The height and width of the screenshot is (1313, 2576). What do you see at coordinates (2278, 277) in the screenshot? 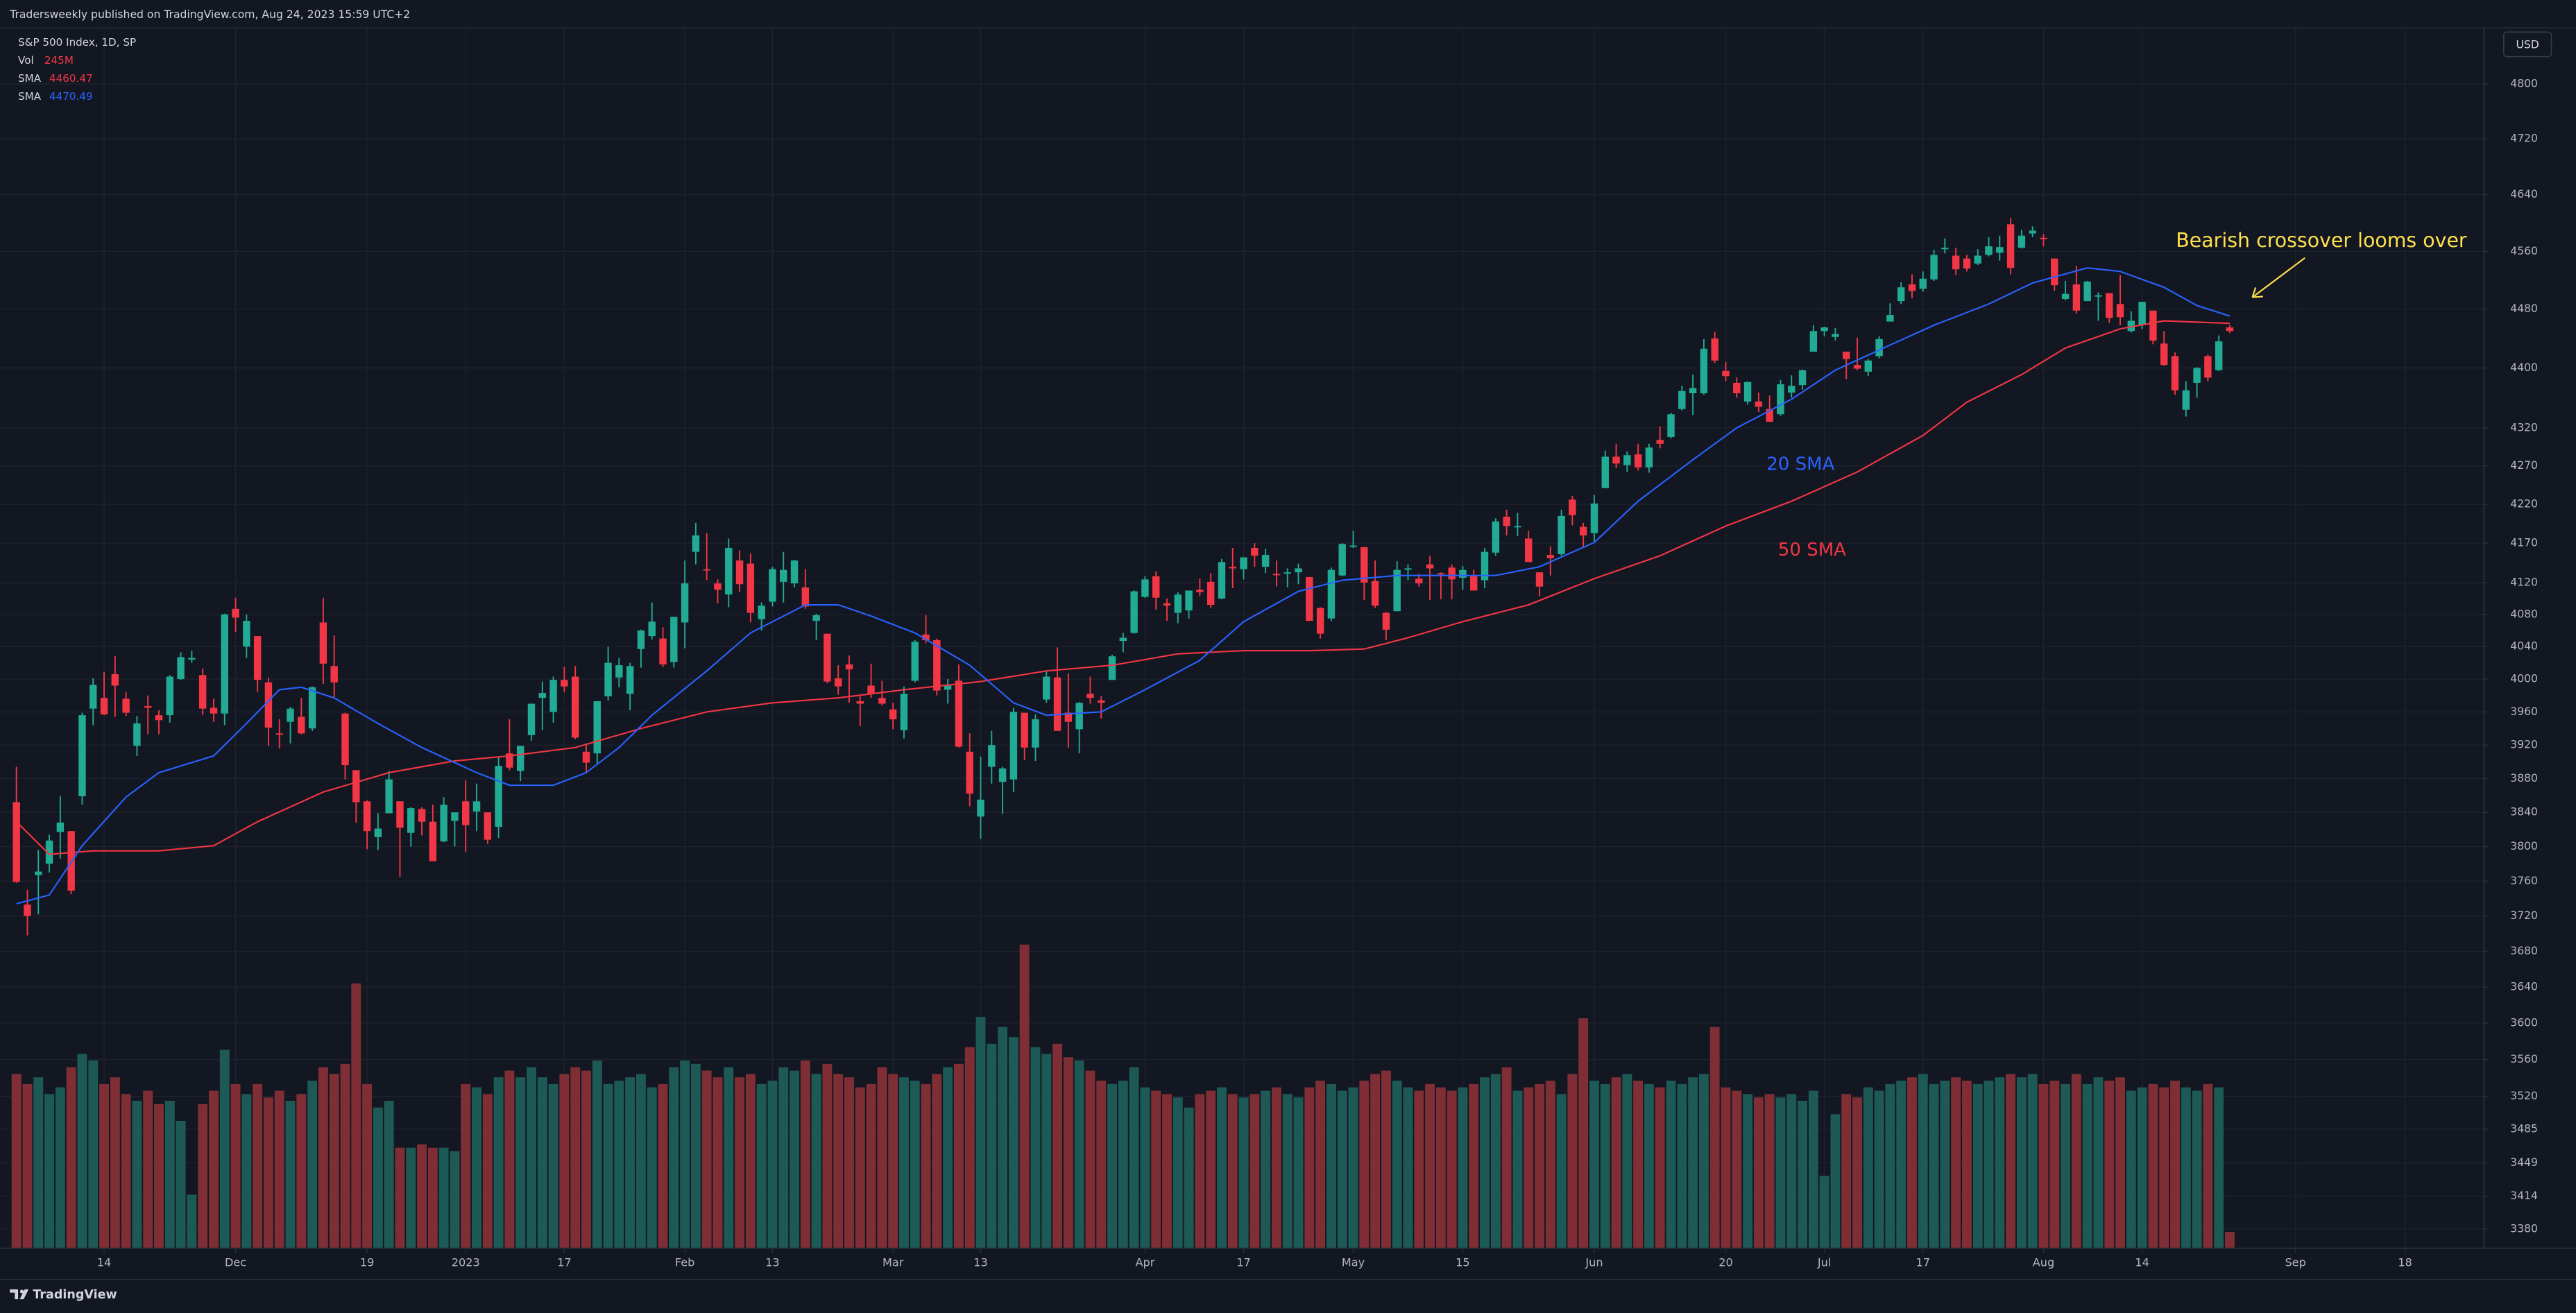
I see `annotation-arrow` at bounding box center [2278, 277].